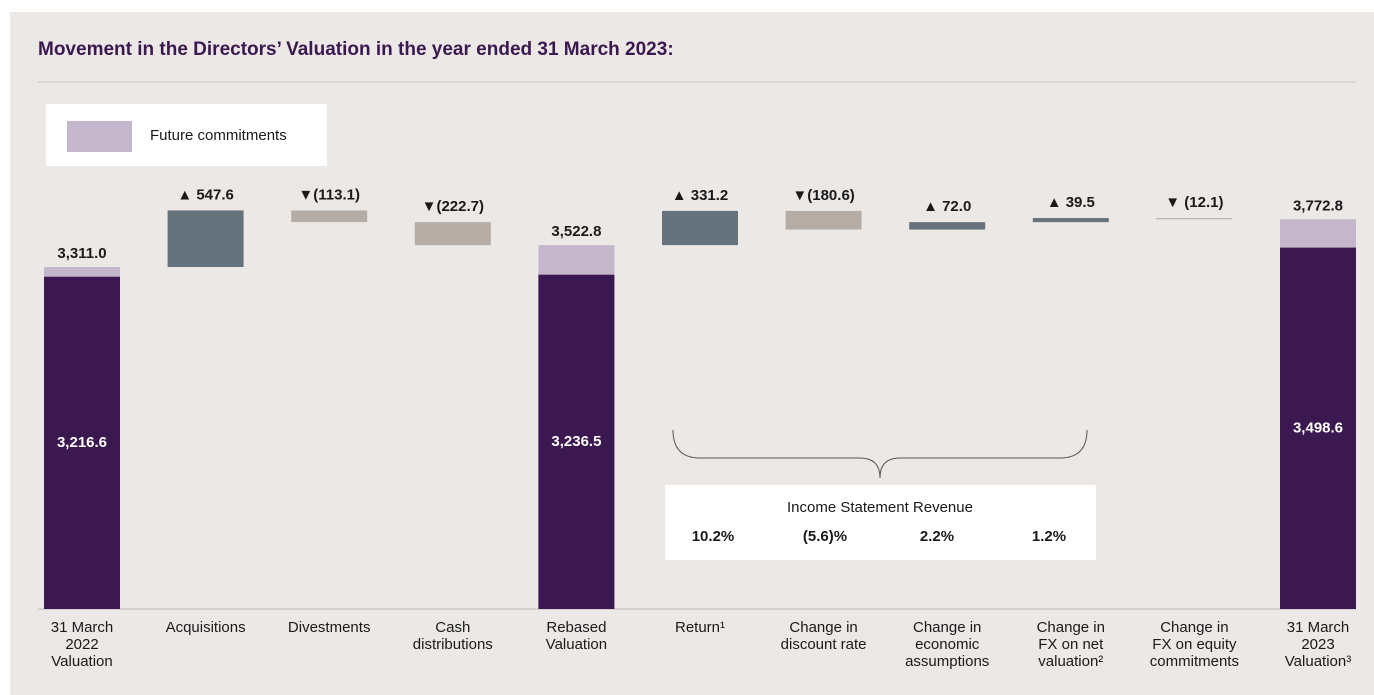  I want to click on movement-label: ▲ 331.2, so click(700, 195).